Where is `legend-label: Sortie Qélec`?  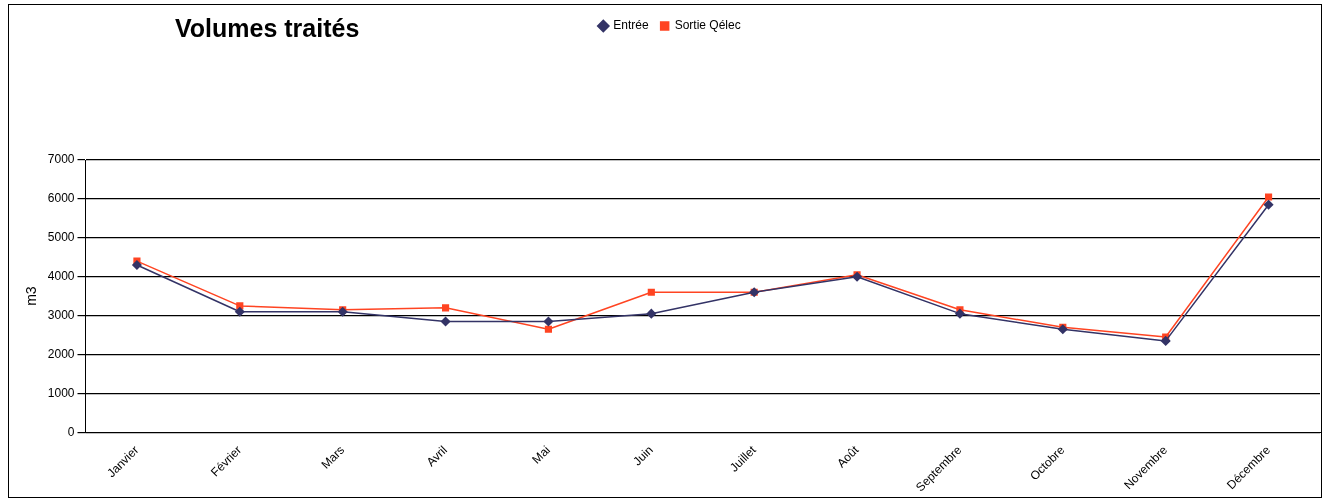
legend-label: Sortie Qélec is located at coordinates (707, 25).